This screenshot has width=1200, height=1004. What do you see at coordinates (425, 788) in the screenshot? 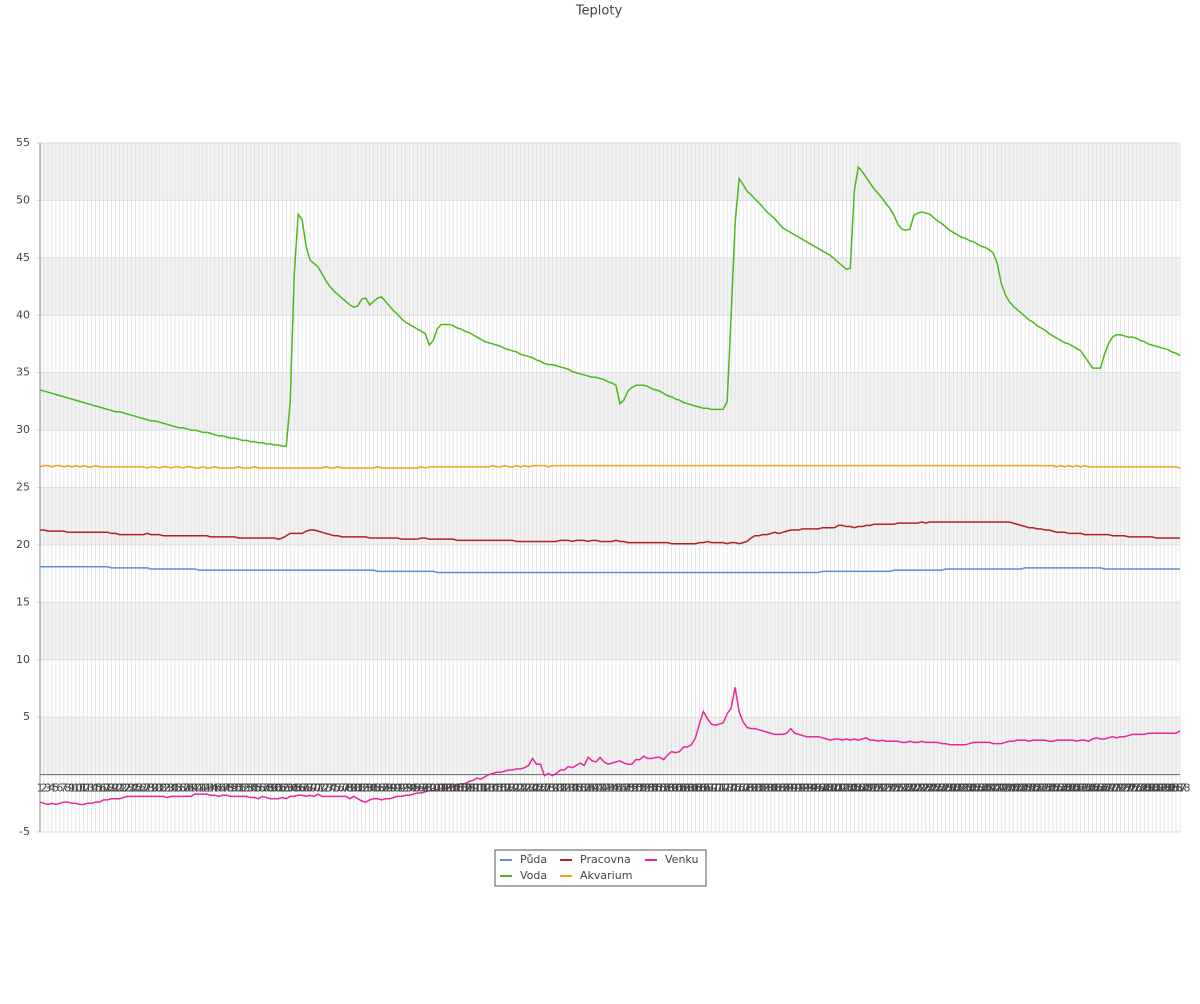
I see `x-tick-label: 98` at bounding box center [425, 788].